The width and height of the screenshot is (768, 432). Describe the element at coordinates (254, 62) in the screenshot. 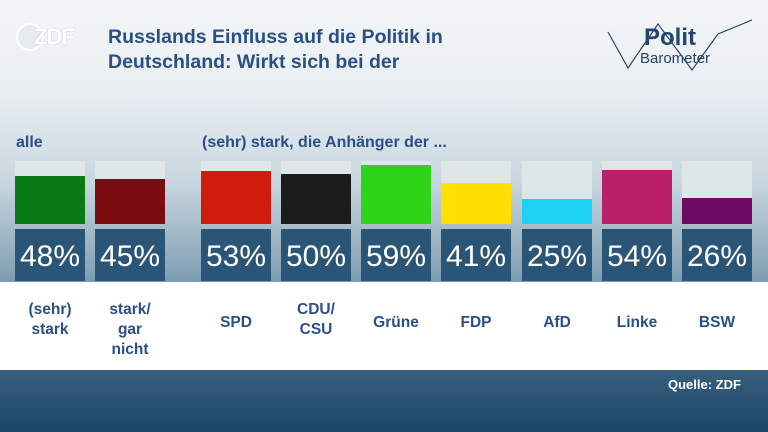

I see `chart-title-line-2: Deutschland: Wirkt sich bei der` at that location.